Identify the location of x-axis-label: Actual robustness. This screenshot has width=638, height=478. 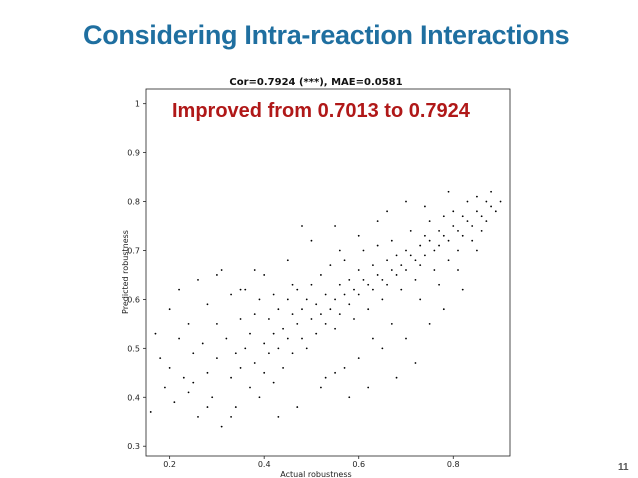
(315, 474).